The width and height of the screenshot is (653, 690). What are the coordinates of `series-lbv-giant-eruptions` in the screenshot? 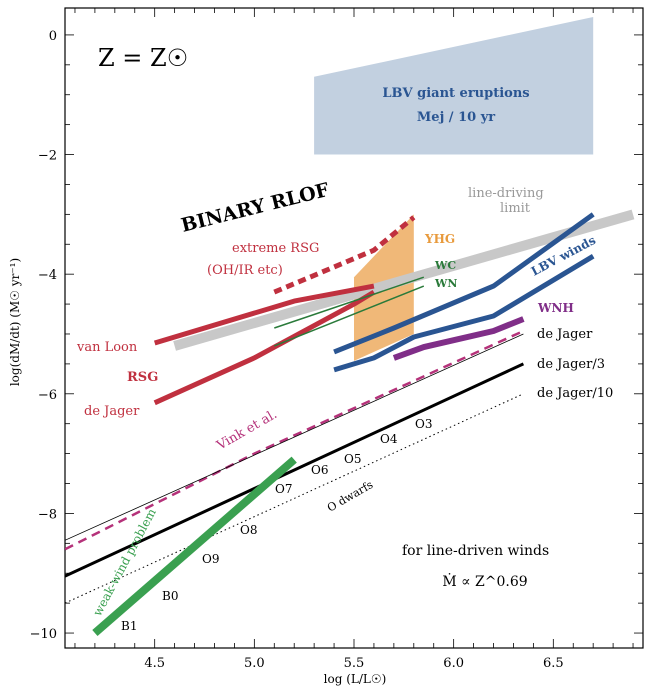 It's located at (454, 86).